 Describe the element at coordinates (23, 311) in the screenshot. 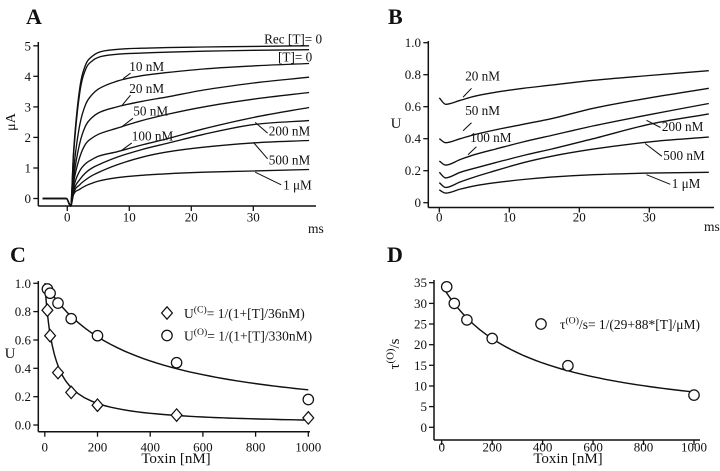

I see `y-tick-label: 0.8` at that location.